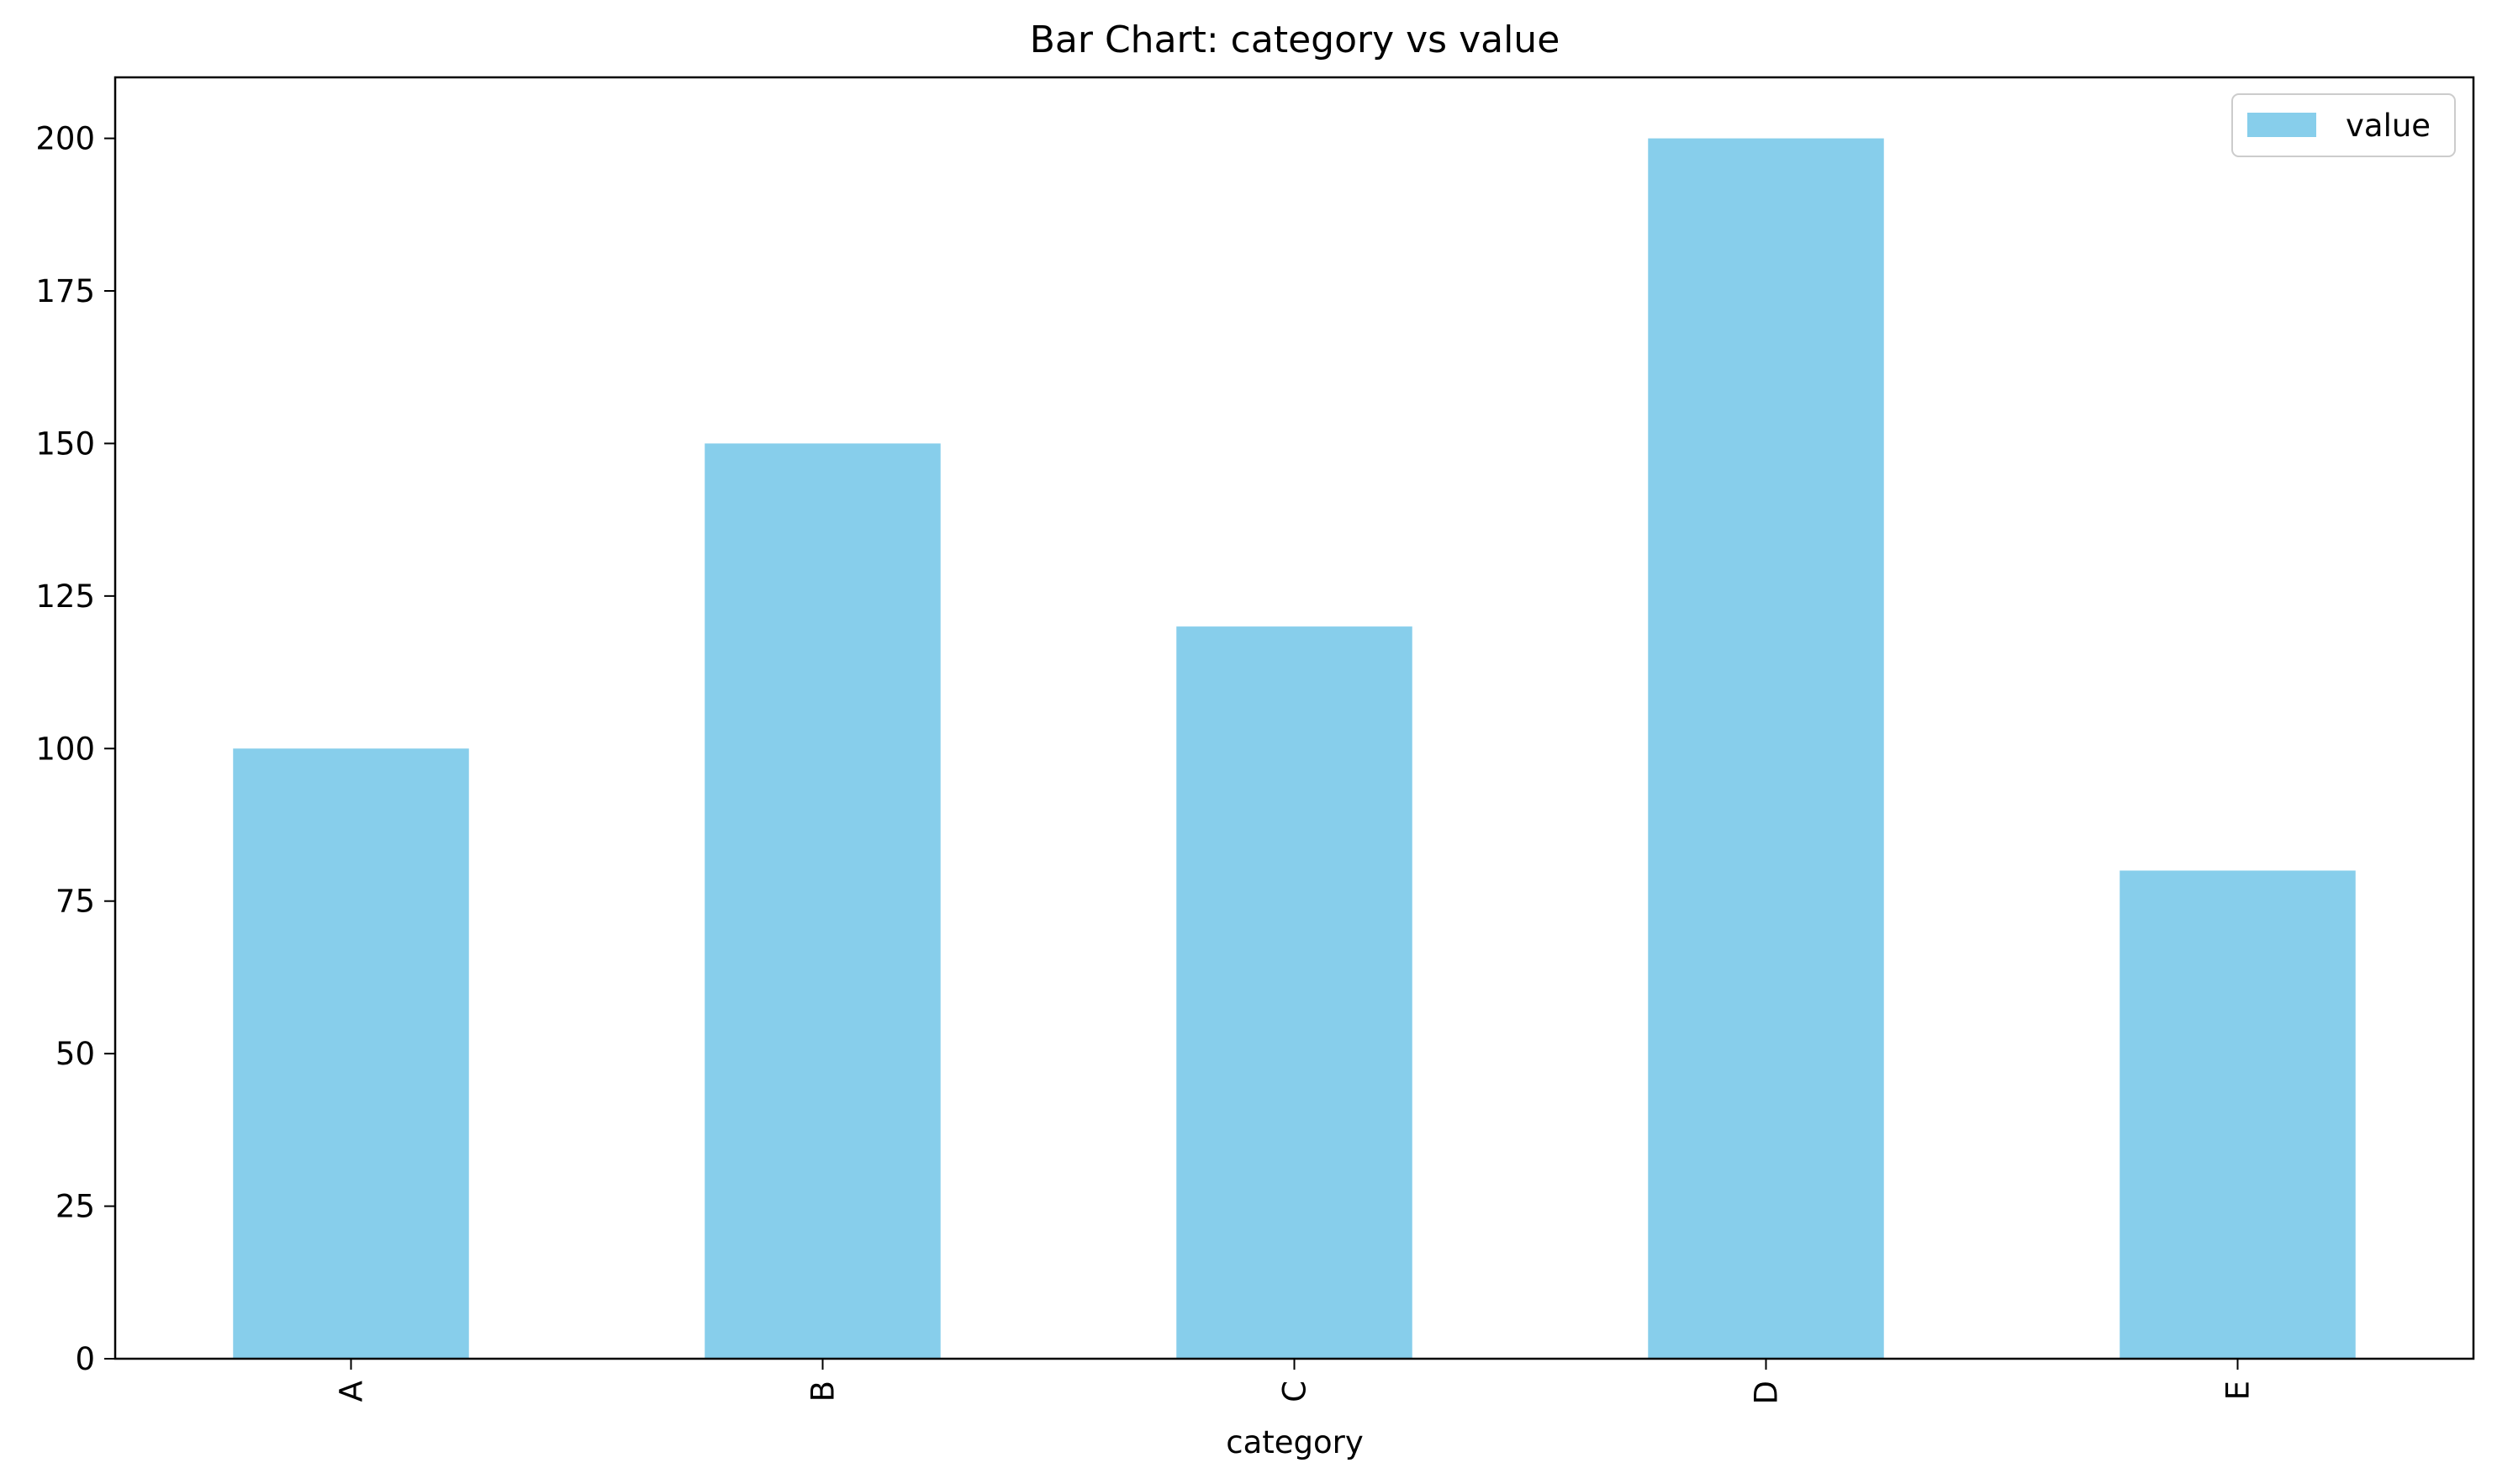 The height and width of the screenshot is (1484, 2497). Describe the element at coordinates (2281, 125) in the screenshot. I see `legend-swatch` at that location.